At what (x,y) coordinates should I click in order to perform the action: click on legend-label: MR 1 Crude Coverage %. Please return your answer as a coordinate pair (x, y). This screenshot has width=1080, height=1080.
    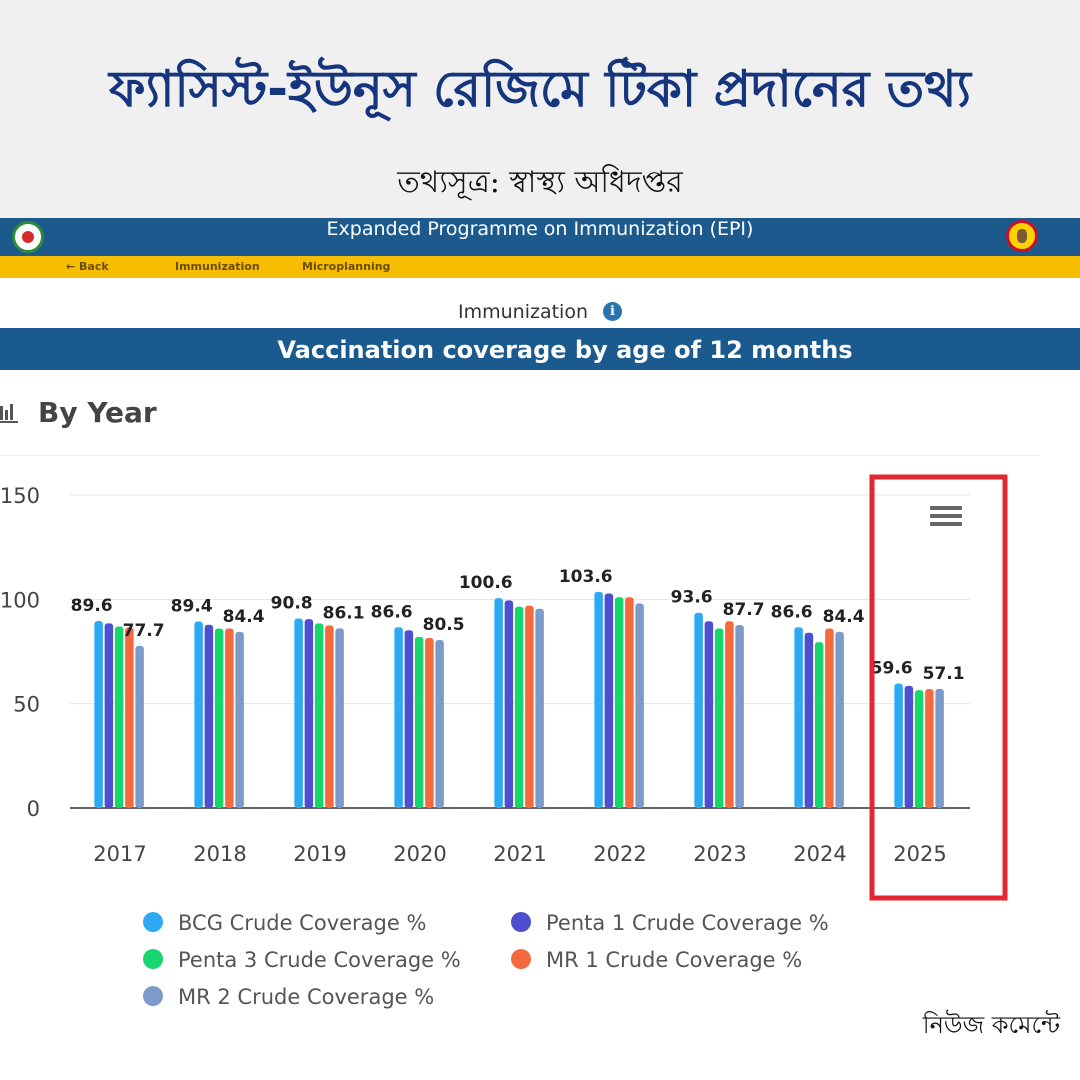
    Looking at the image, I should click on (674, 960).